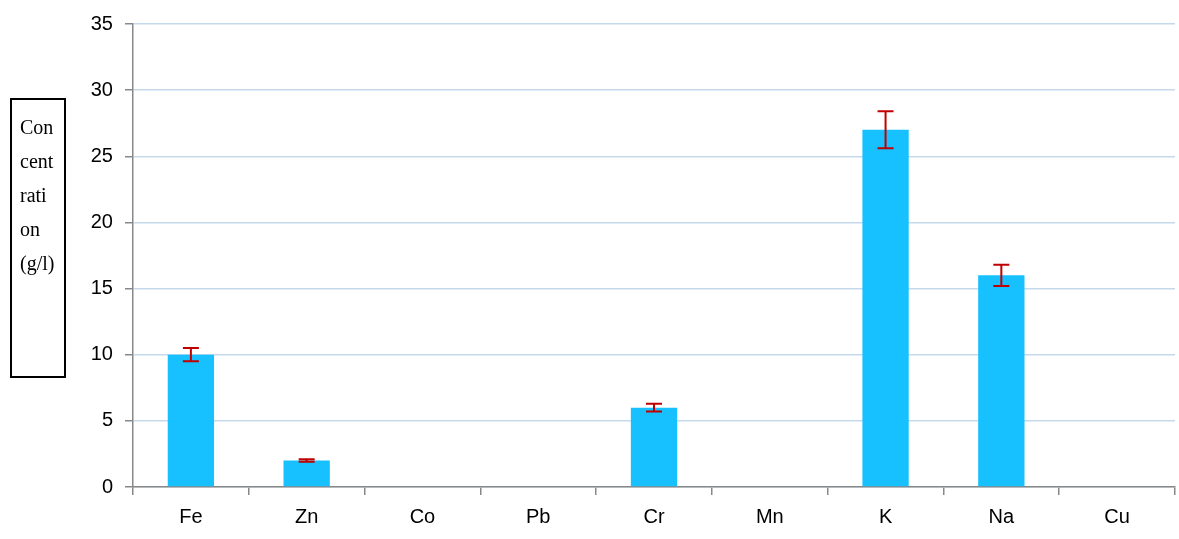  I want to click on y-tick-label: 35, so click(101, 22).